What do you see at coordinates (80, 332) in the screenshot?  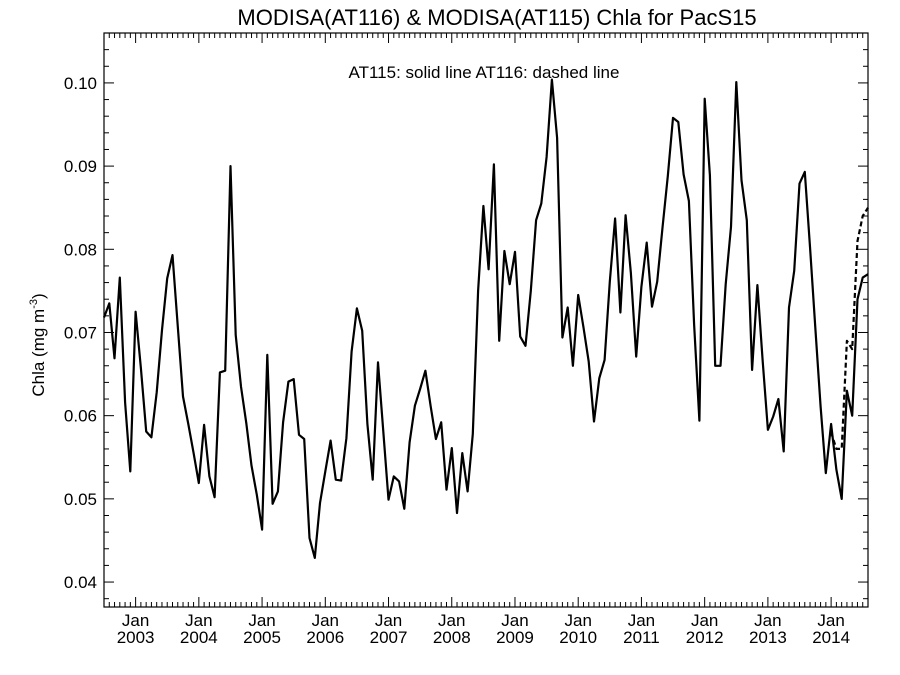 I see `y-tick-label: 0.07` at bounding box center [80, 332].